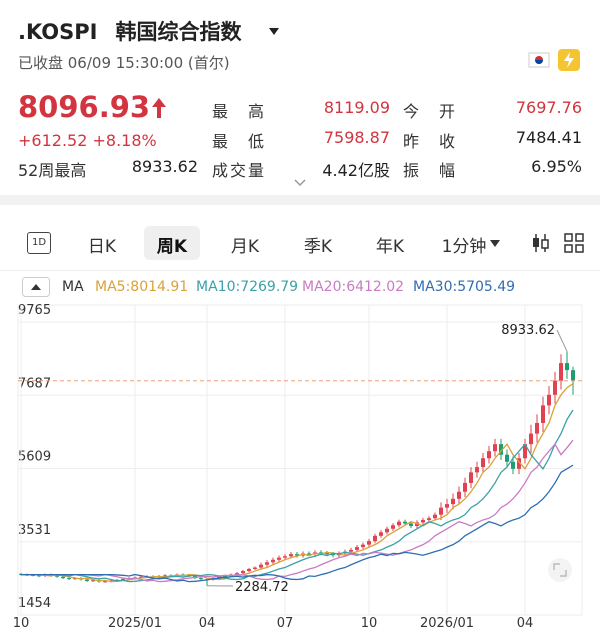  Describe the element at coordinates (135, 623) in the screenshot. I see `x-tick-label: 2025/01` at that location.